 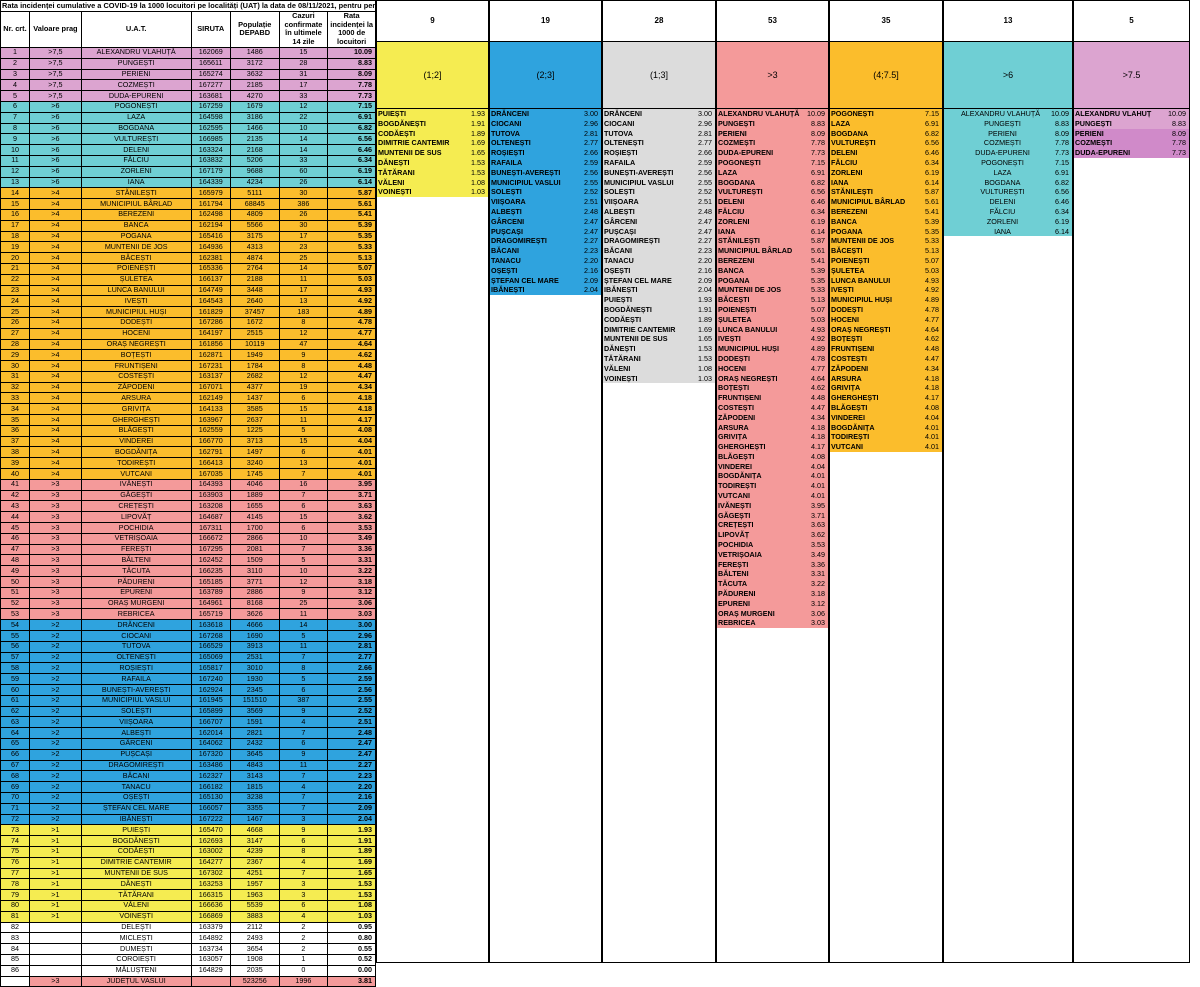 I want to click on rate: 2.27, so click(x=351, y=765).